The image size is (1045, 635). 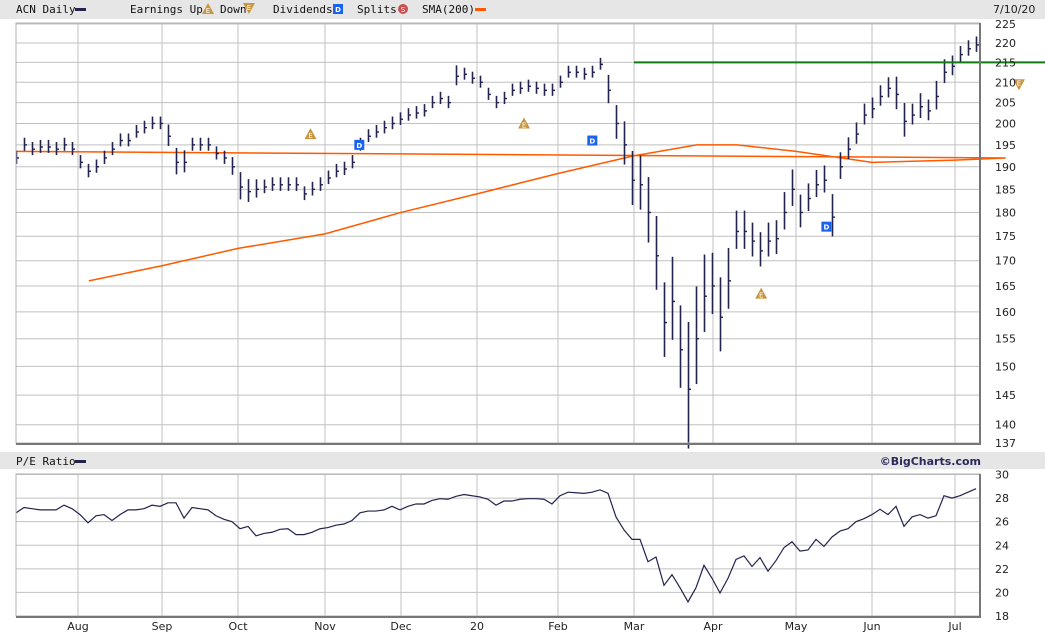 I want to click on splits-legend-label: Splits, so click(x=377, y=9).